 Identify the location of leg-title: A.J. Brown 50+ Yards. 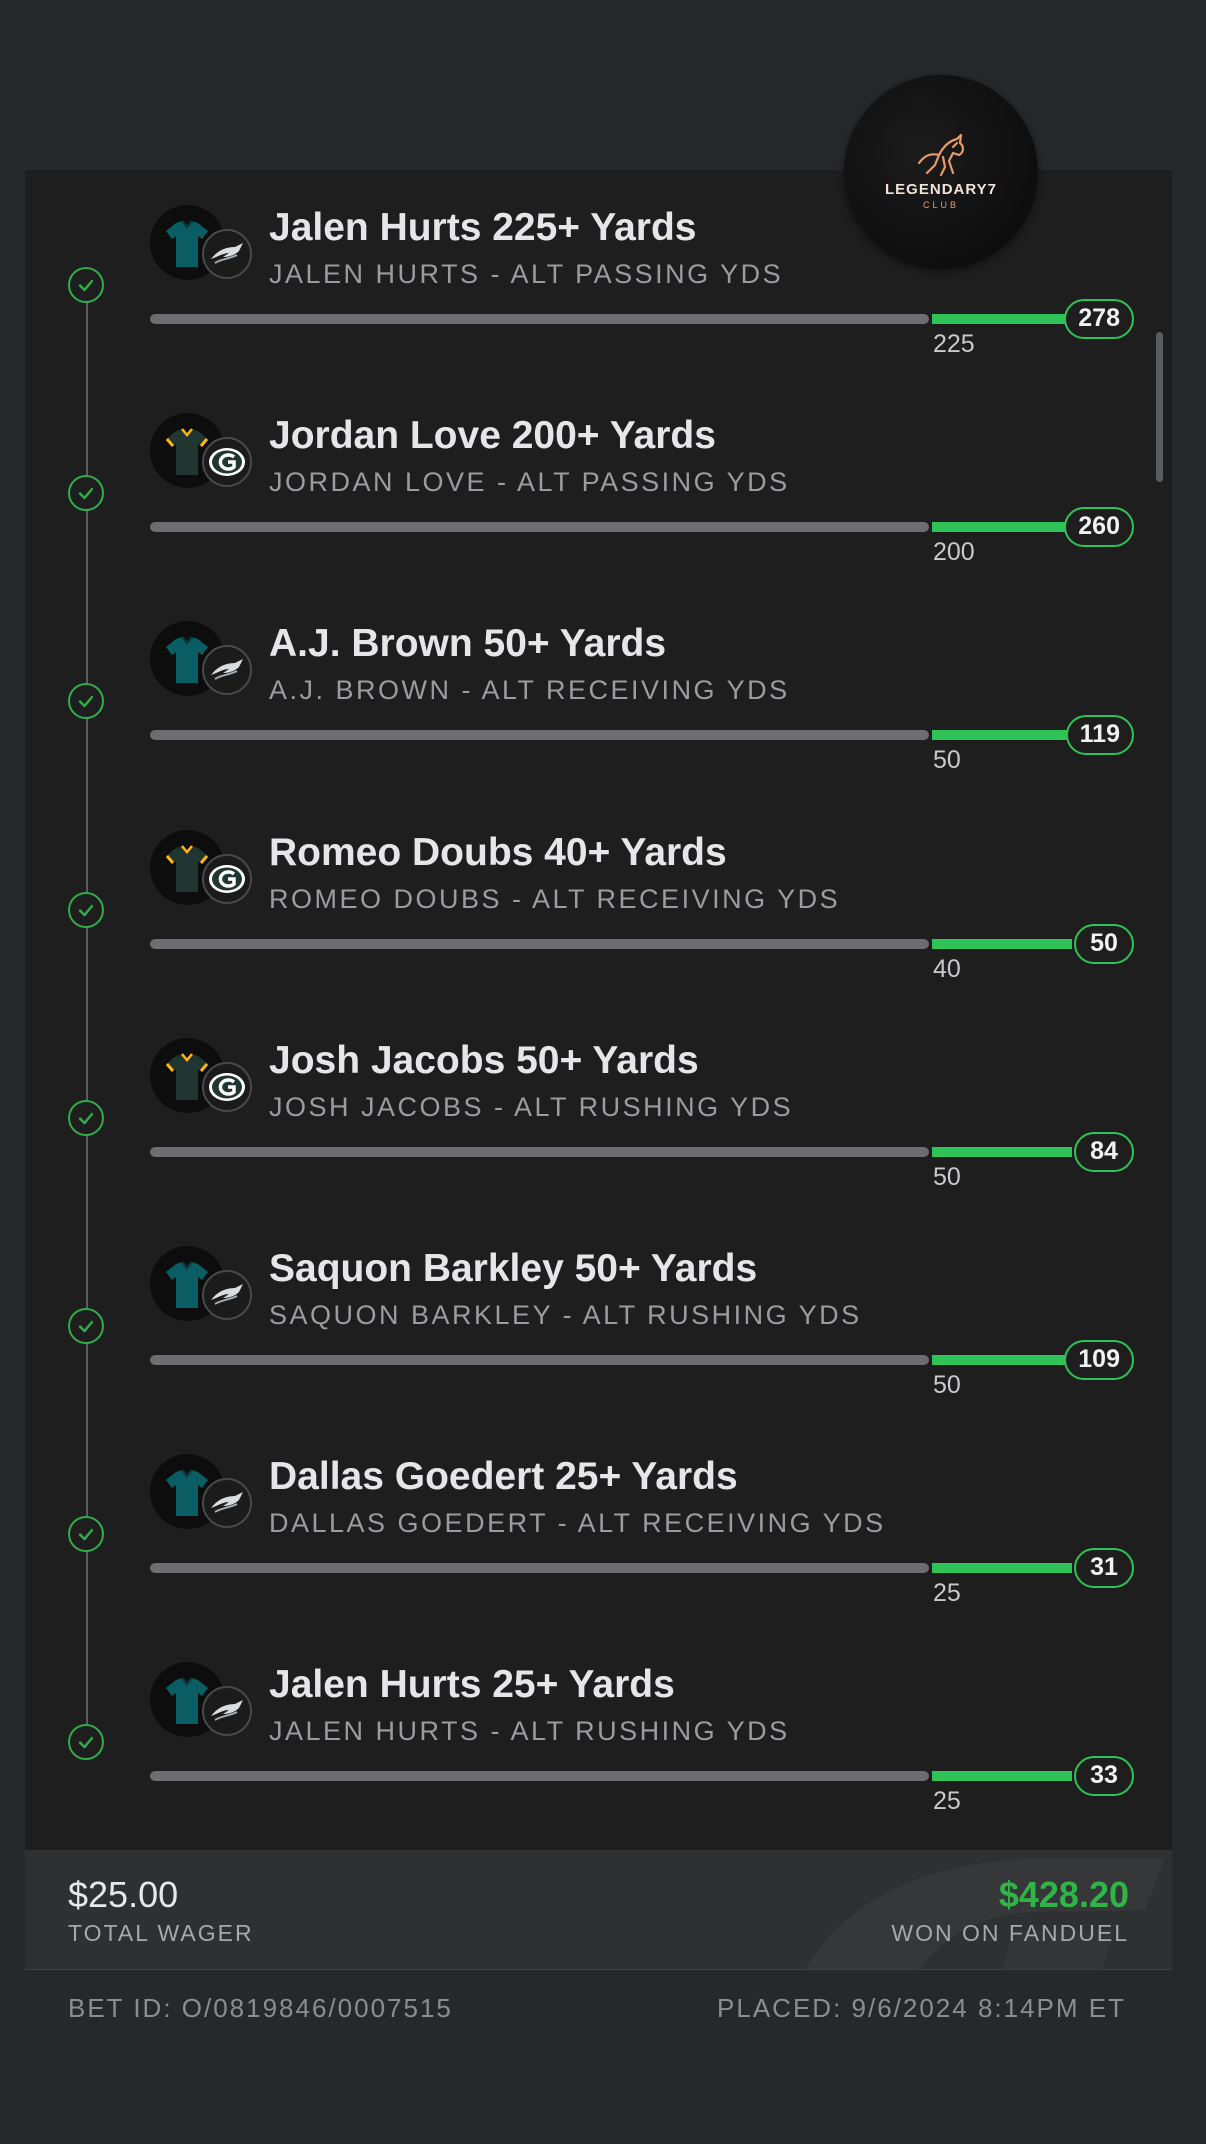
(468, 643).